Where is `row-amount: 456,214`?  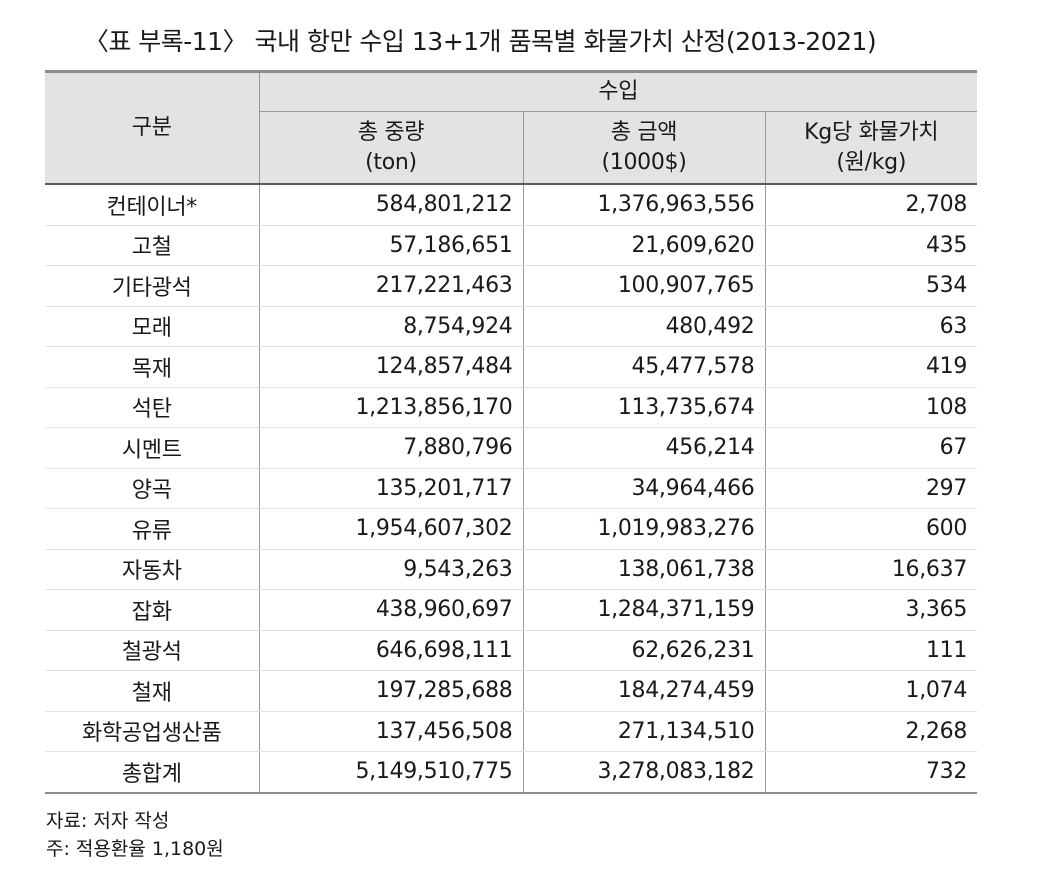
row-amount: 456,214 is located at coordinates (643, 448).